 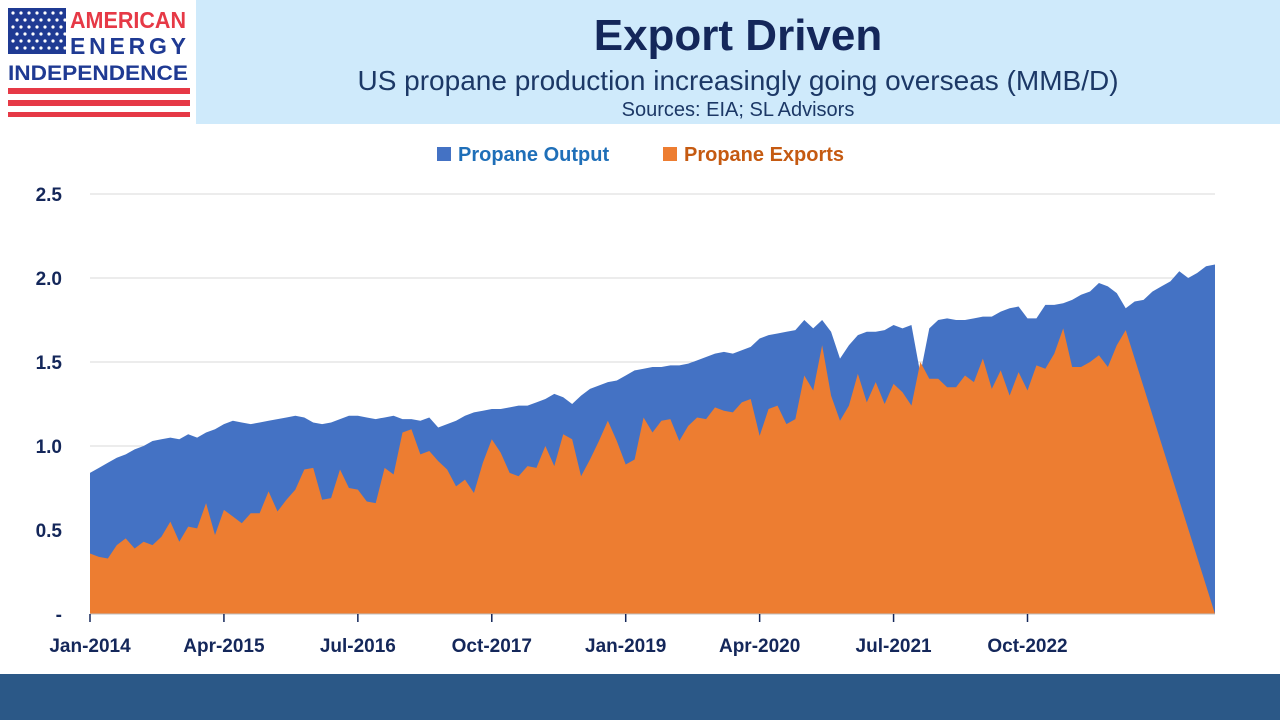 I want to click on legend-swatch-propane-exports, so click(x=670, y=154).